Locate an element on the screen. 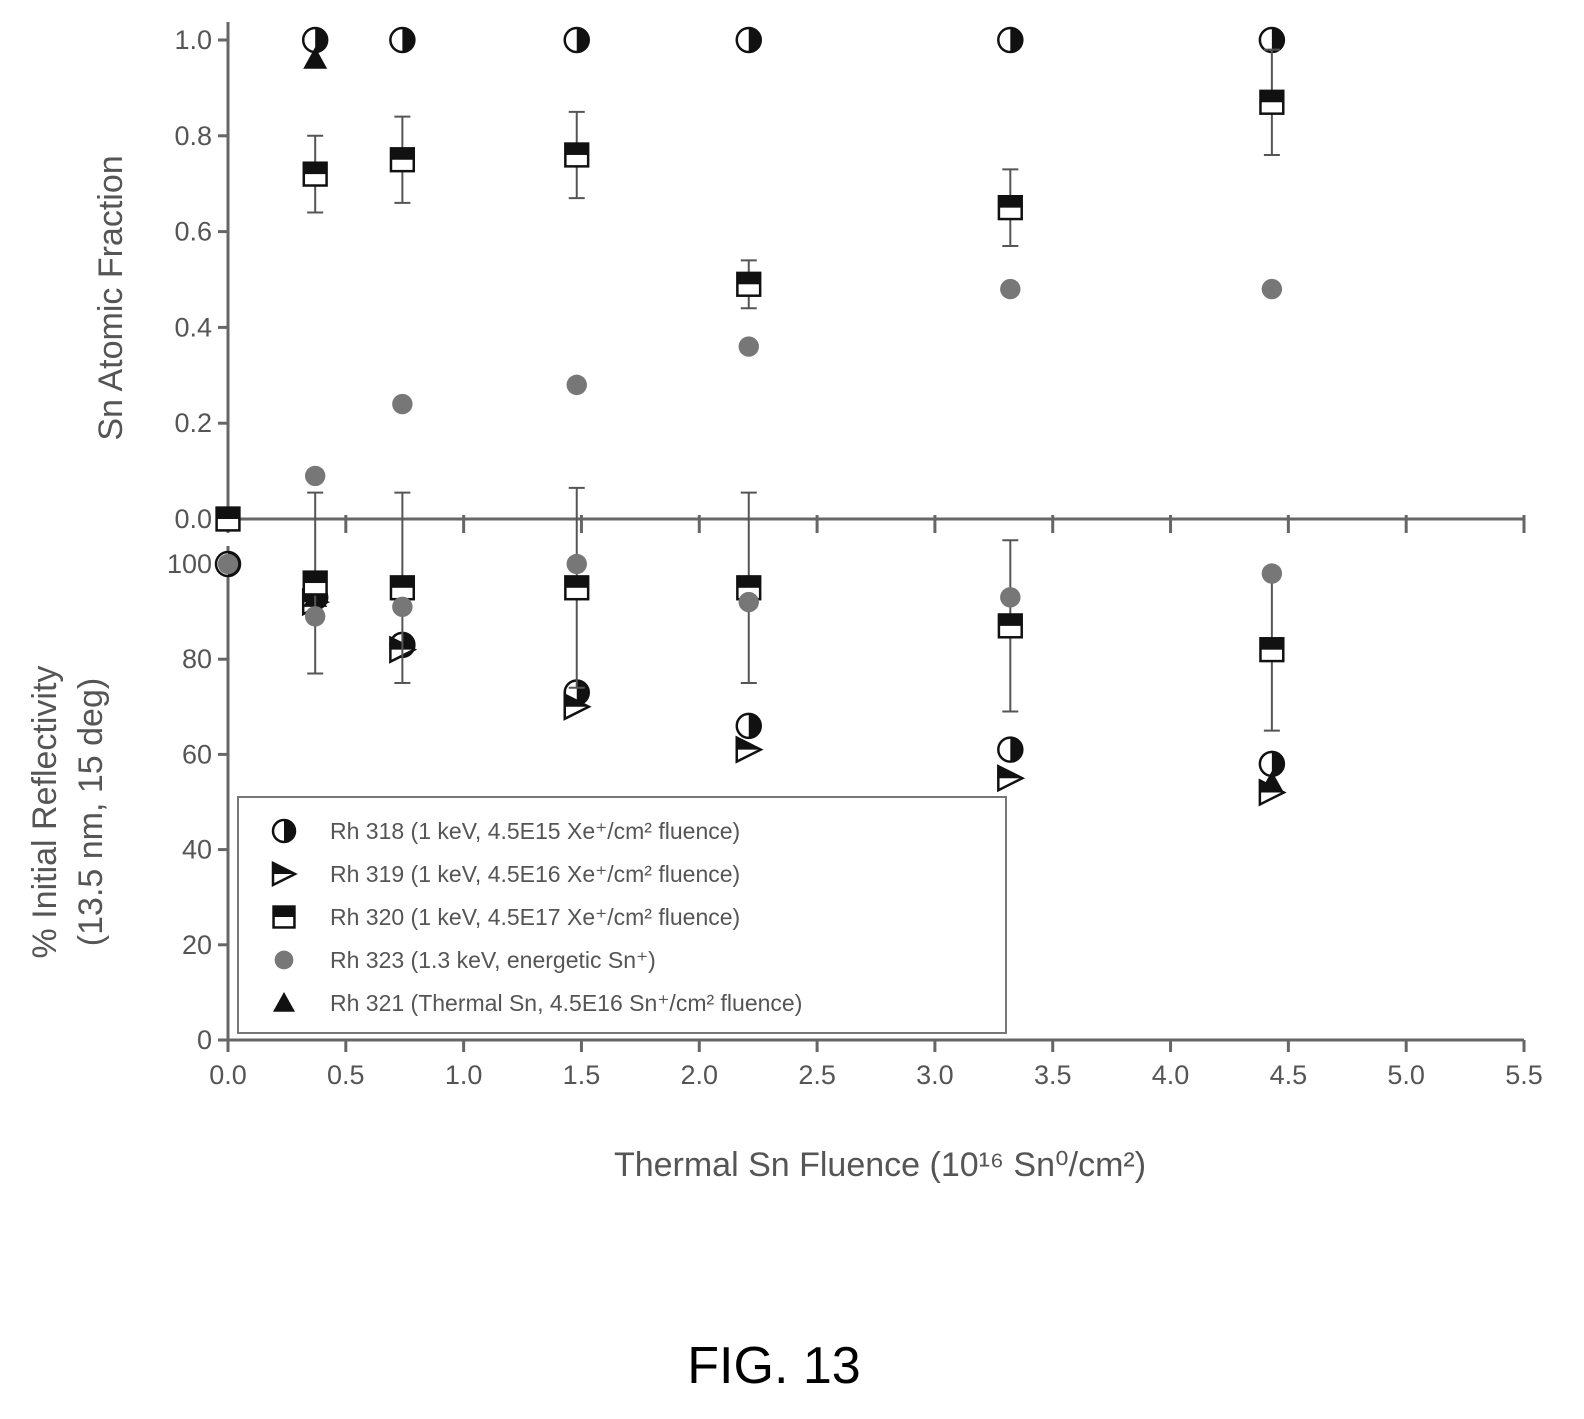 The height and width of the screenshot is (1419, 1584). top-y-tick-label: 1.0 is located at coordinates (193, 40).